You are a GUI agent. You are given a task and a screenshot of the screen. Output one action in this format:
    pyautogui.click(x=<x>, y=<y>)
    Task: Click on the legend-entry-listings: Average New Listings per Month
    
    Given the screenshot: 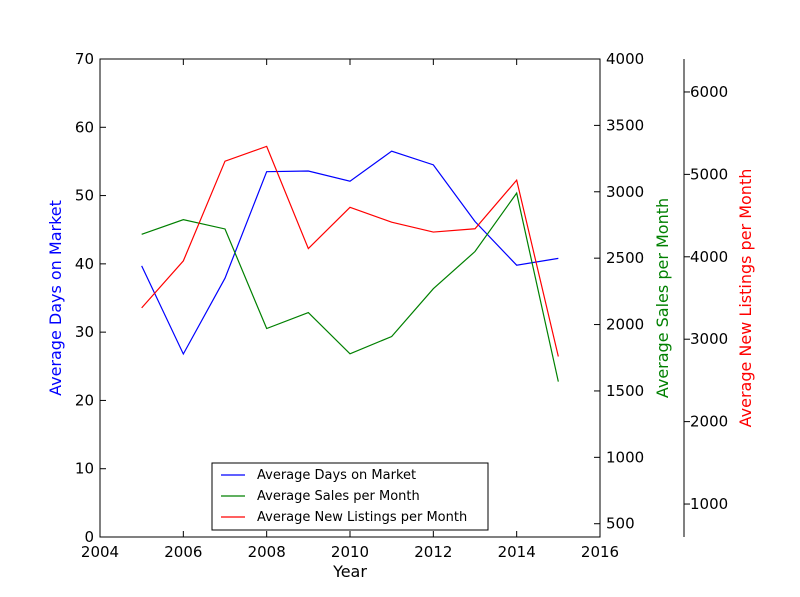 What is the action you would take?
    pyautogui.click(x=344, y=517)
    